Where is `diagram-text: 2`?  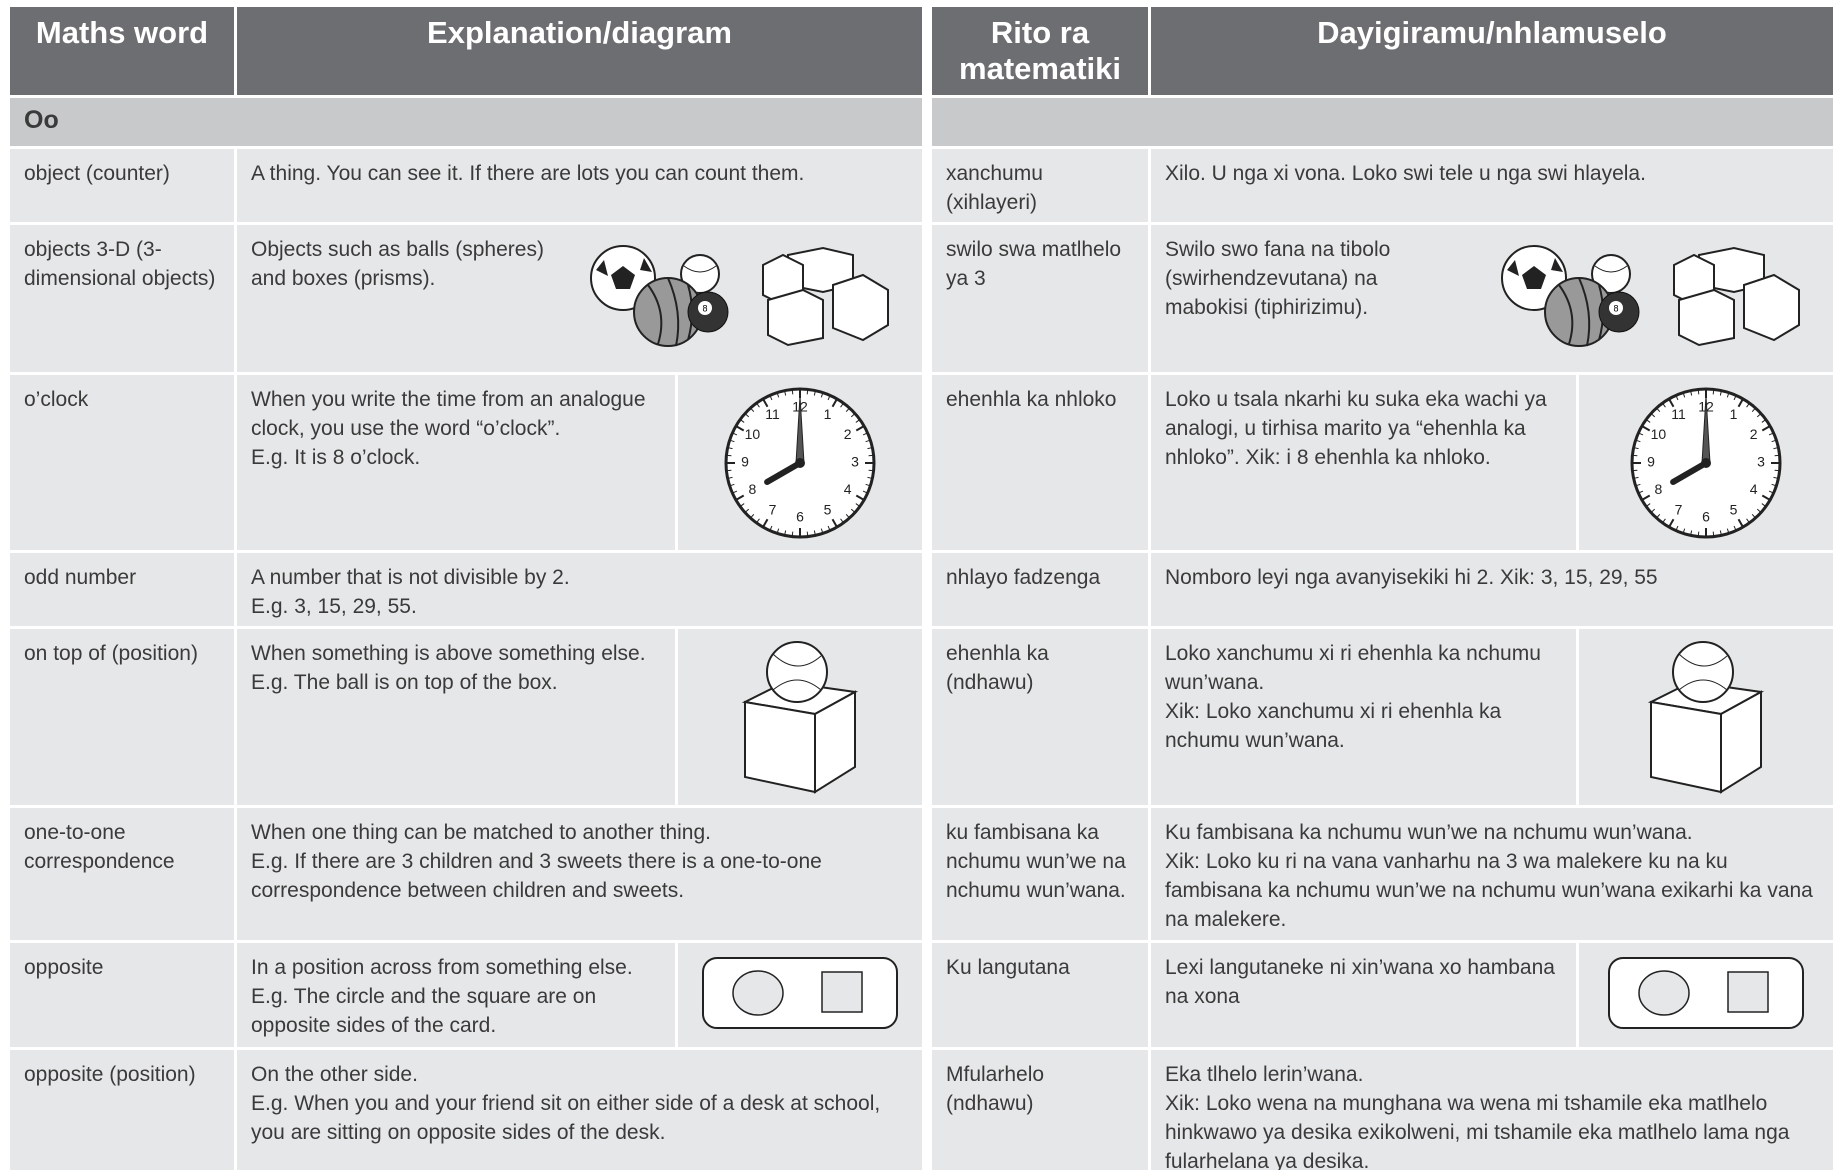 diagram-text: 2 is located at coordinates (848, 434).